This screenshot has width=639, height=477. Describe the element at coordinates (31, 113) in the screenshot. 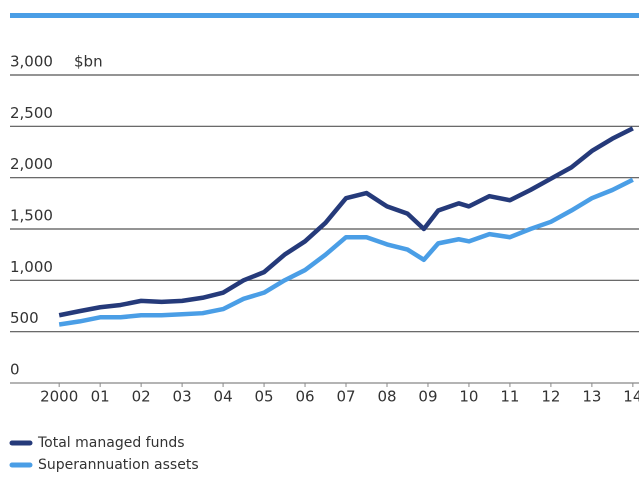

I see `y-tick-label: 2,500` at that location.